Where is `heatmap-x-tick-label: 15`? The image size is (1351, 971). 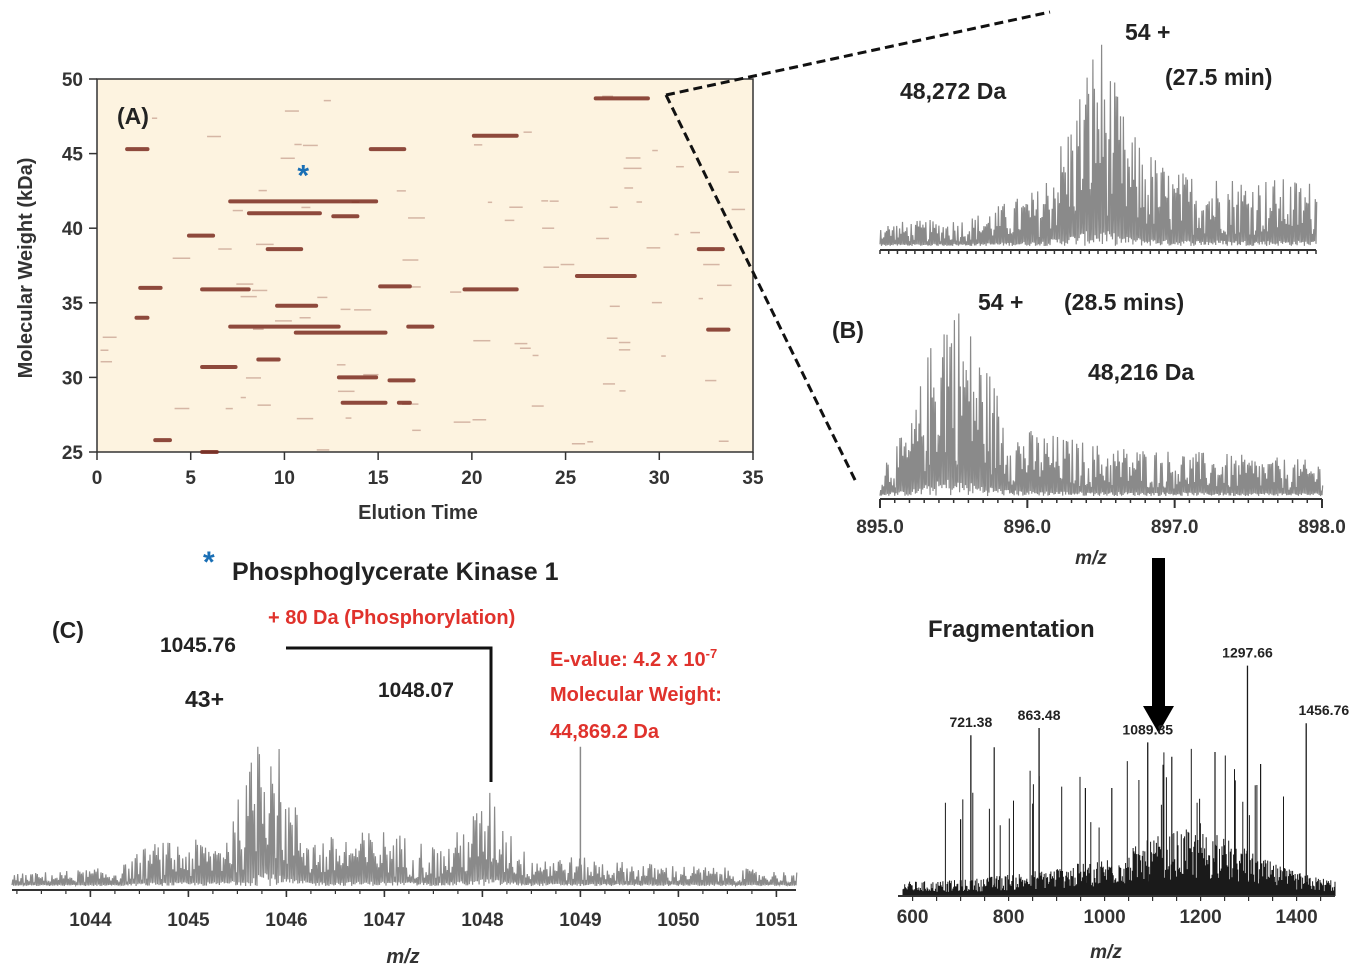 heatmap-x-tick-label: 15 is located at coordinates (379, 478).